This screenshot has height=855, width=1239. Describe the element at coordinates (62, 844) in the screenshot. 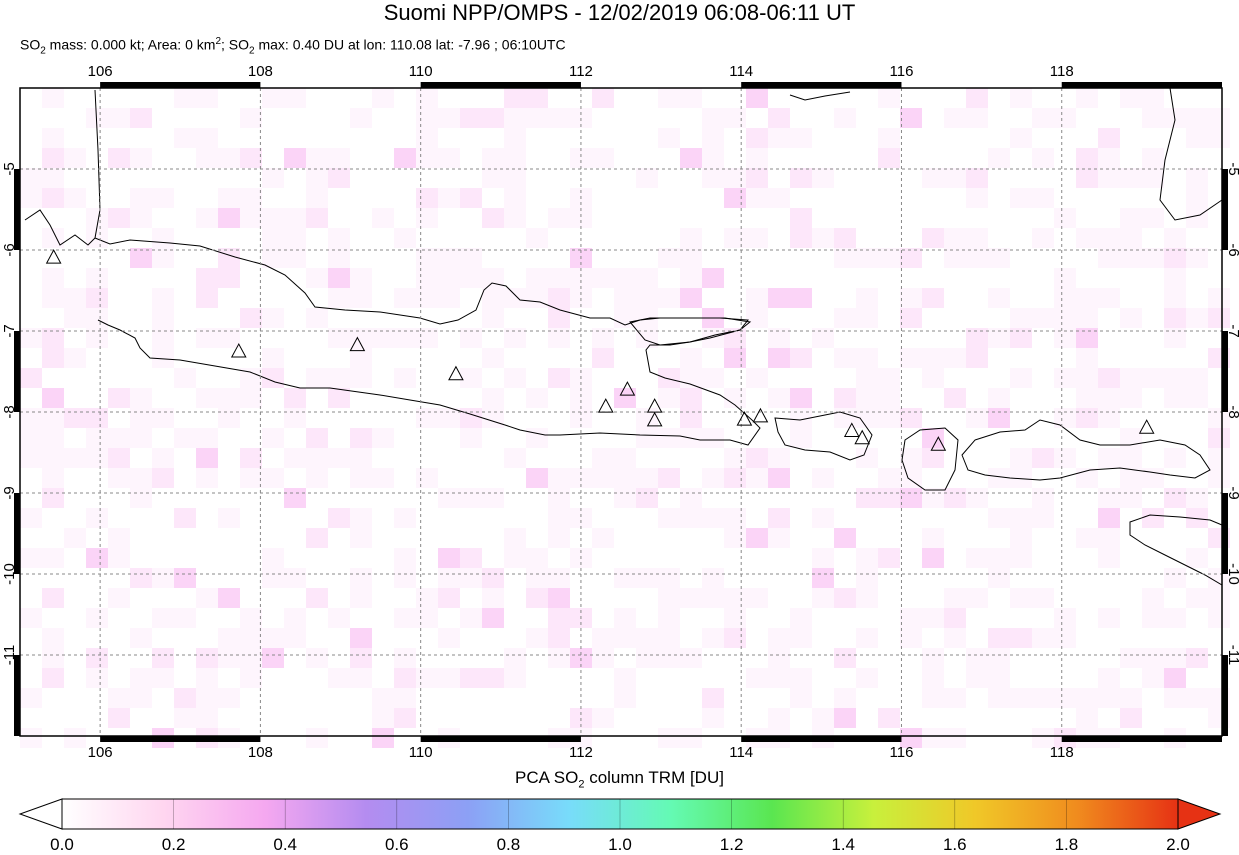

I see `colorbar-tick-label: 0.0` at that location.